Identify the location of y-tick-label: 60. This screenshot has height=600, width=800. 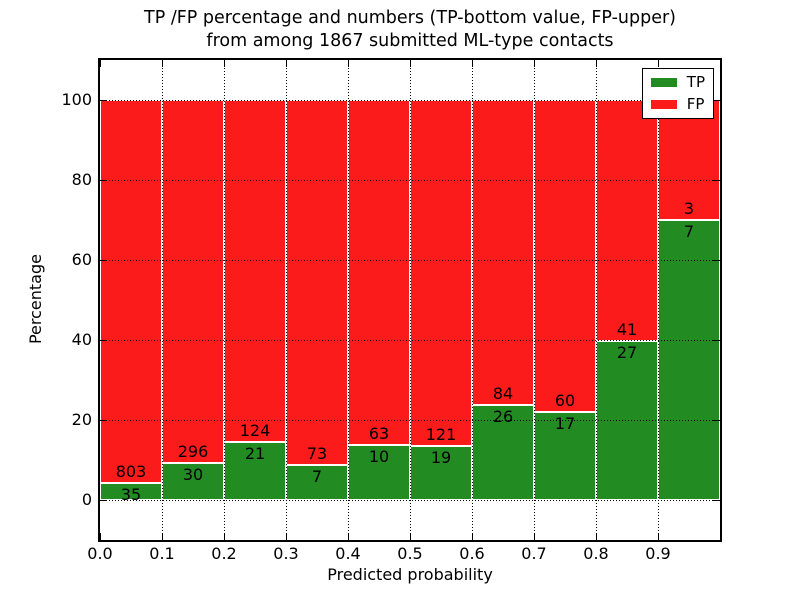
(81, 259).